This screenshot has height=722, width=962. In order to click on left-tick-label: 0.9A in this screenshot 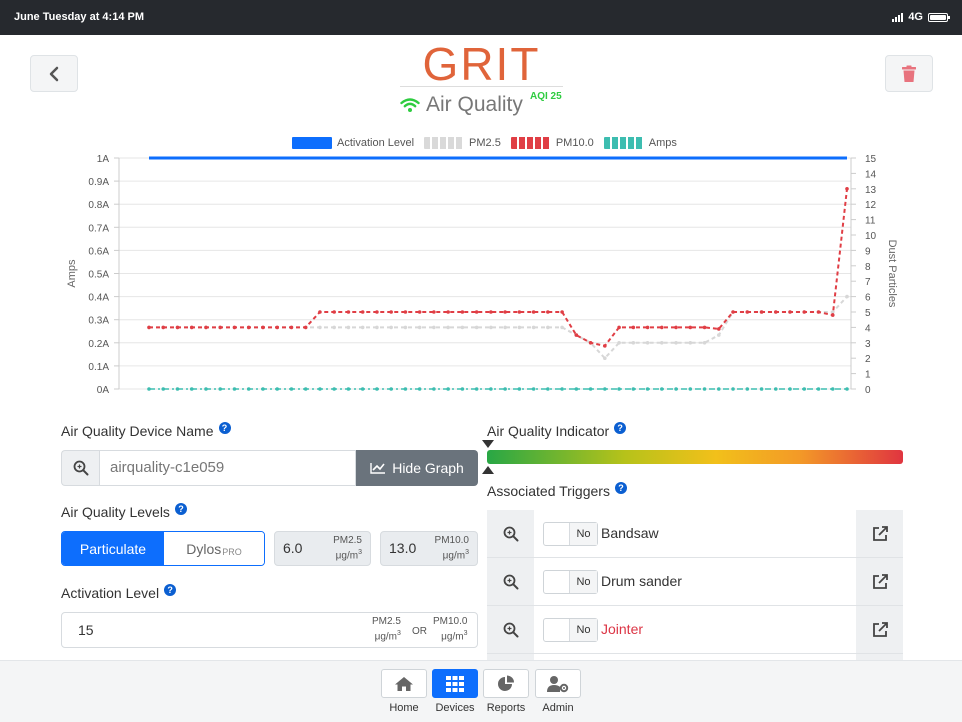, I will do `click(98, 182)`.